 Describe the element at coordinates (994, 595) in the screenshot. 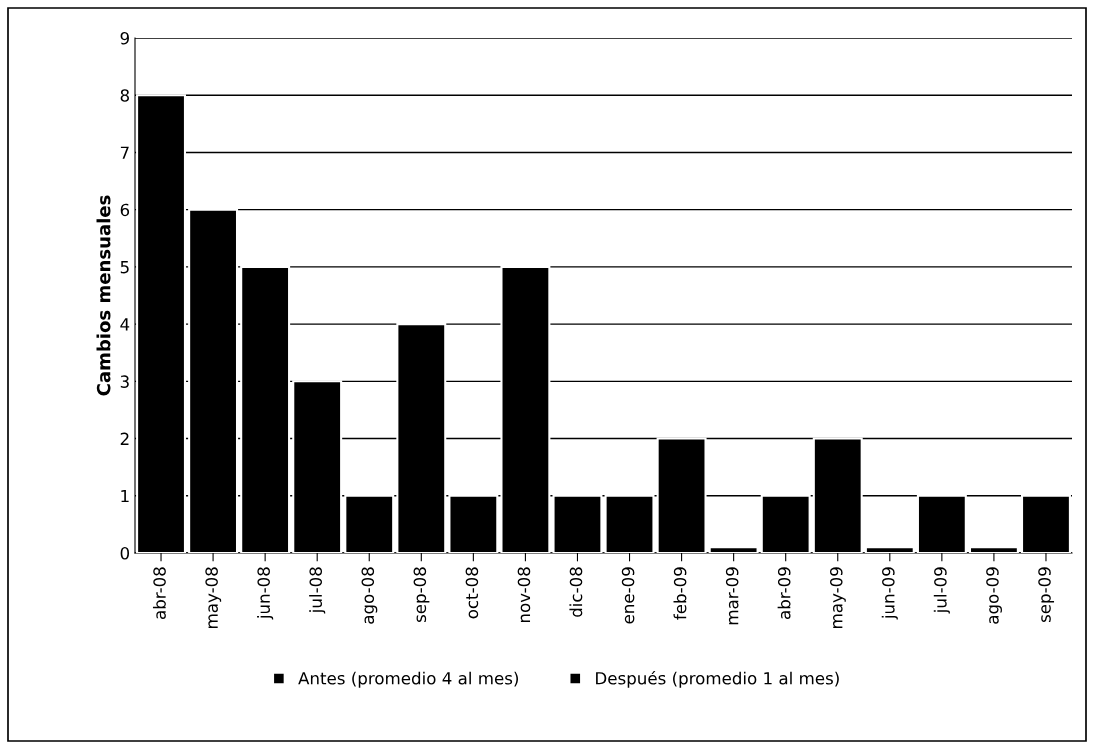

I see `x-tick-label: ago-09` at that location.